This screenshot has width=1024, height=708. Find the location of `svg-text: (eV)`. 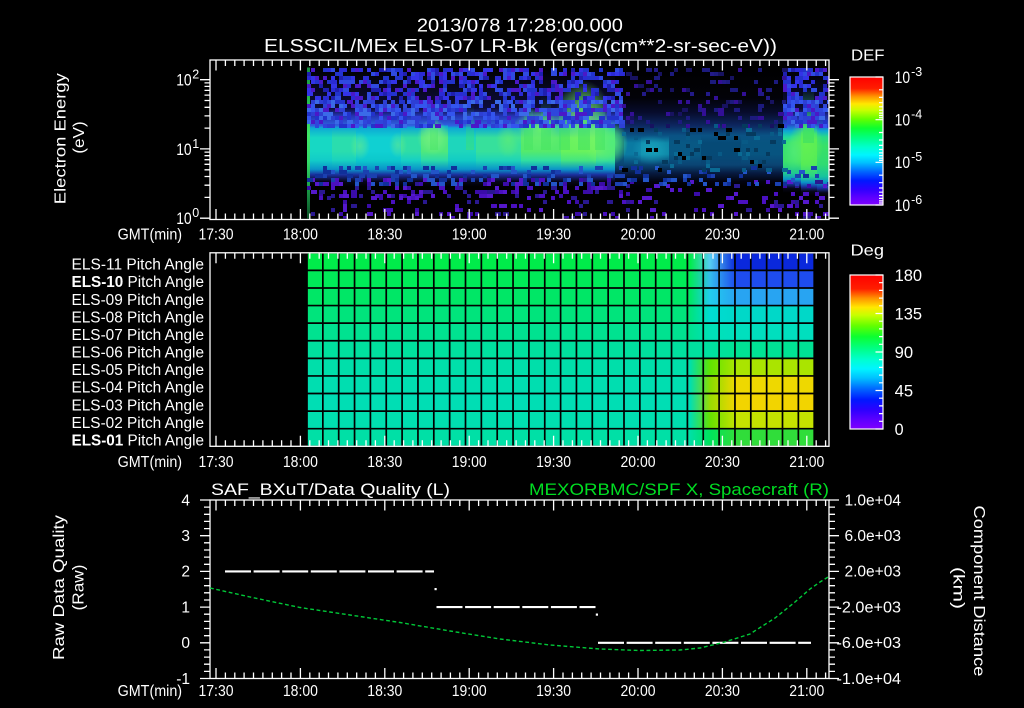

svg-text: (eV) is located at coordinates (79, 137).